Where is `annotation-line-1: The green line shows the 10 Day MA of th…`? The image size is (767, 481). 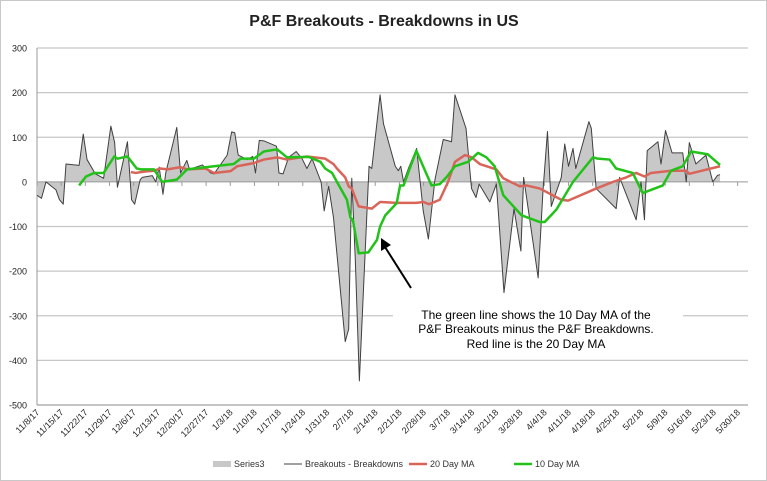
annotation-line-1: The green line shows the 10 Day MA of th… is located at coordinates (536, 315).